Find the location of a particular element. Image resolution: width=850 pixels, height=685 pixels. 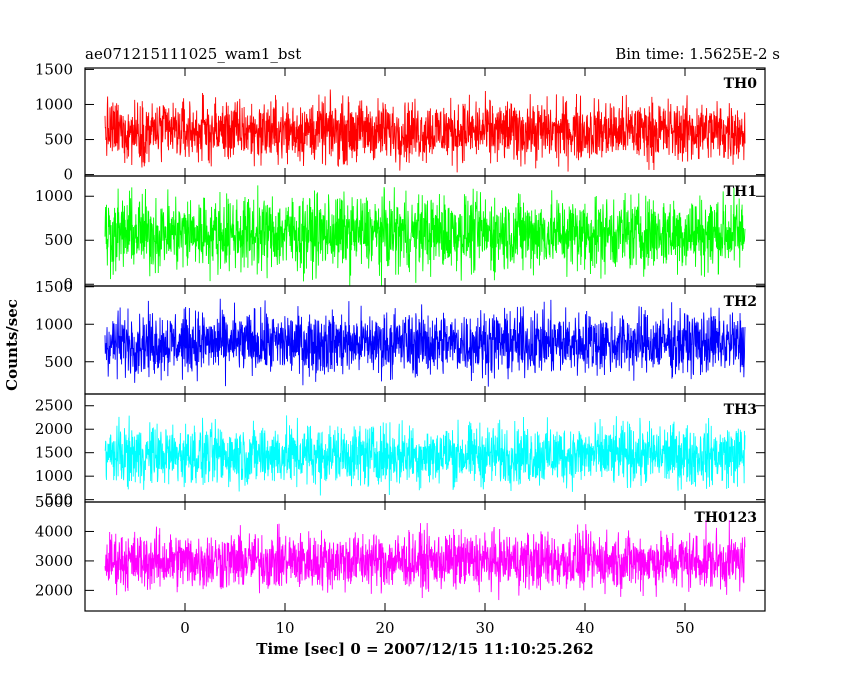

x-tick-label: 20 is located at coordinates (384, 628).